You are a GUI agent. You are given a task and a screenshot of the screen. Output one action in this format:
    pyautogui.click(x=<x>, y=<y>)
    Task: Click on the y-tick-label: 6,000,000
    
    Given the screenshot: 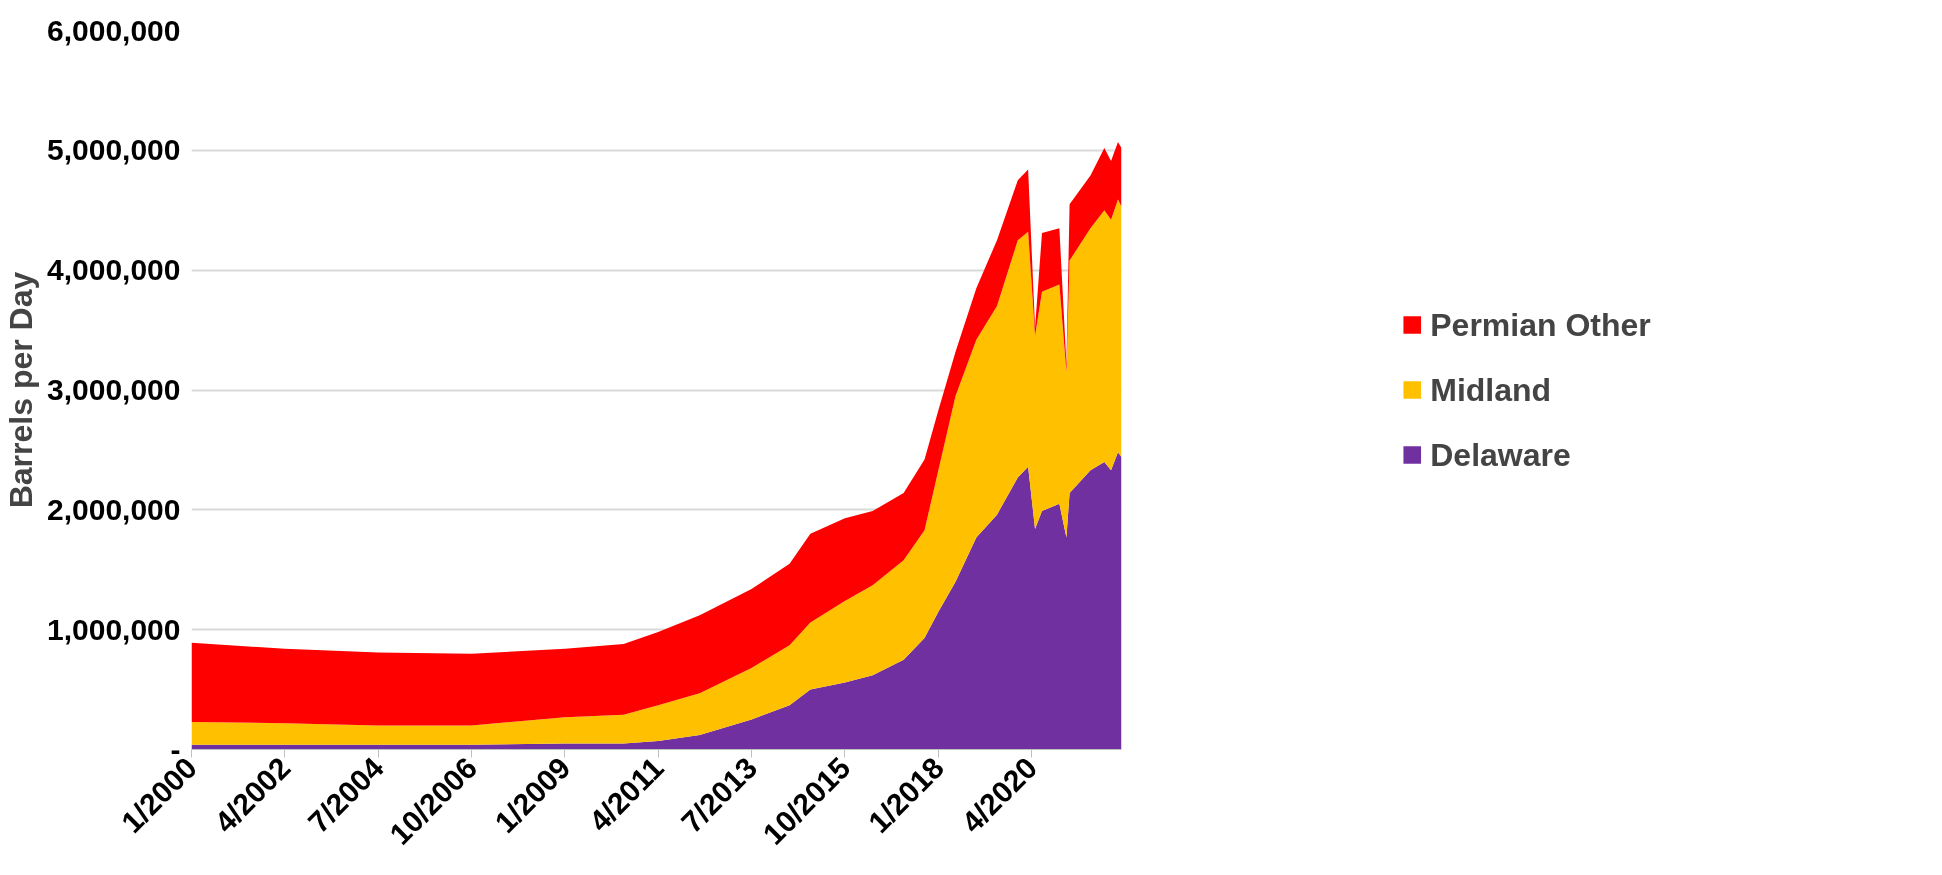 What is the action you would take?
    pyautogui.click(x=114, y=30)
    